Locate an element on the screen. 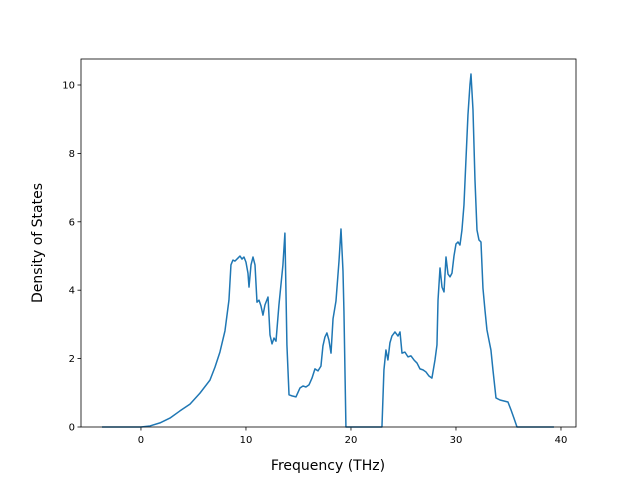 The image size is (640, 484). y-tick-label: 2 is located at coordinates (72, 359).